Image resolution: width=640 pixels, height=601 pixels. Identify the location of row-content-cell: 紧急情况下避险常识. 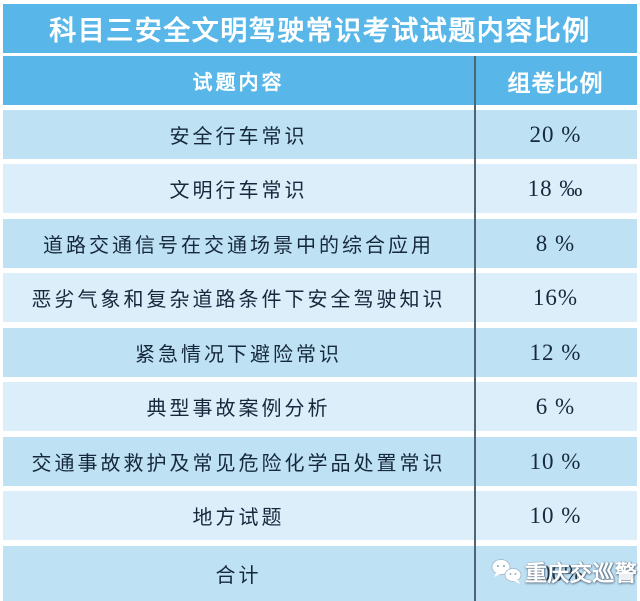
(238, 355).